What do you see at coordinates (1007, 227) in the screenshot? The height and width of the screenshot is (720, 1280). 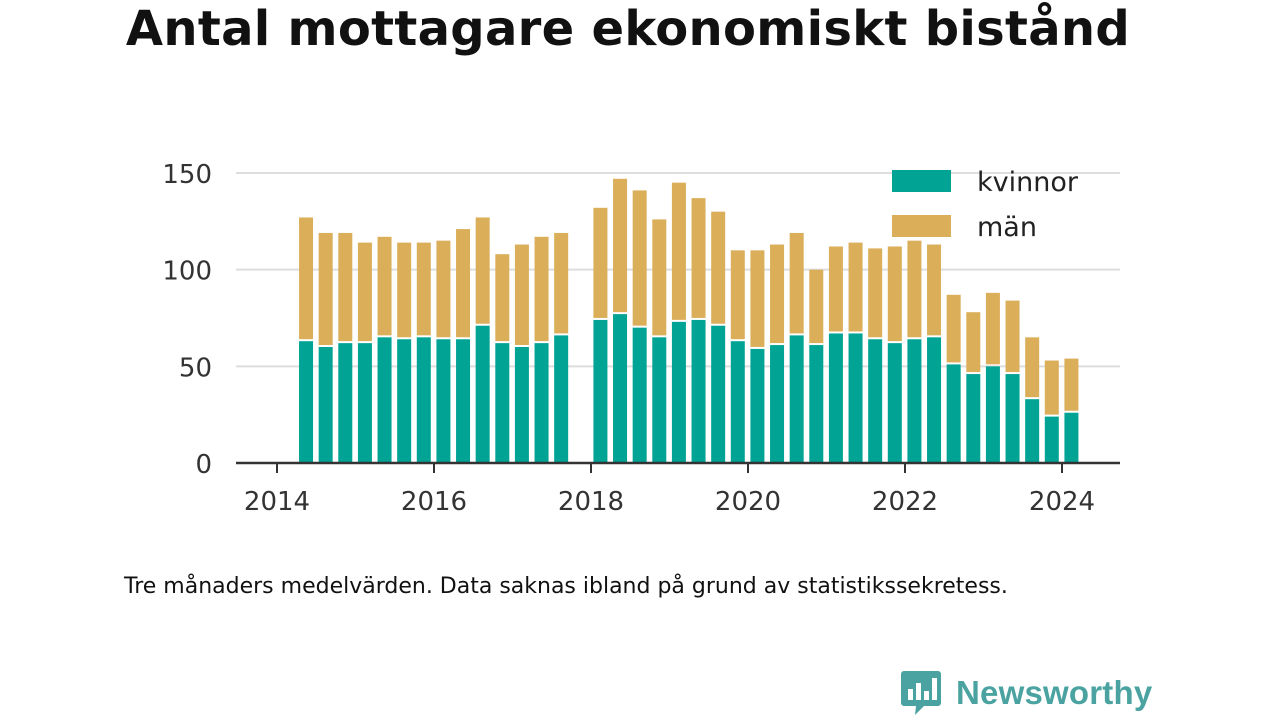 I see `legend-label: män` at bounding box center [1007, 227].